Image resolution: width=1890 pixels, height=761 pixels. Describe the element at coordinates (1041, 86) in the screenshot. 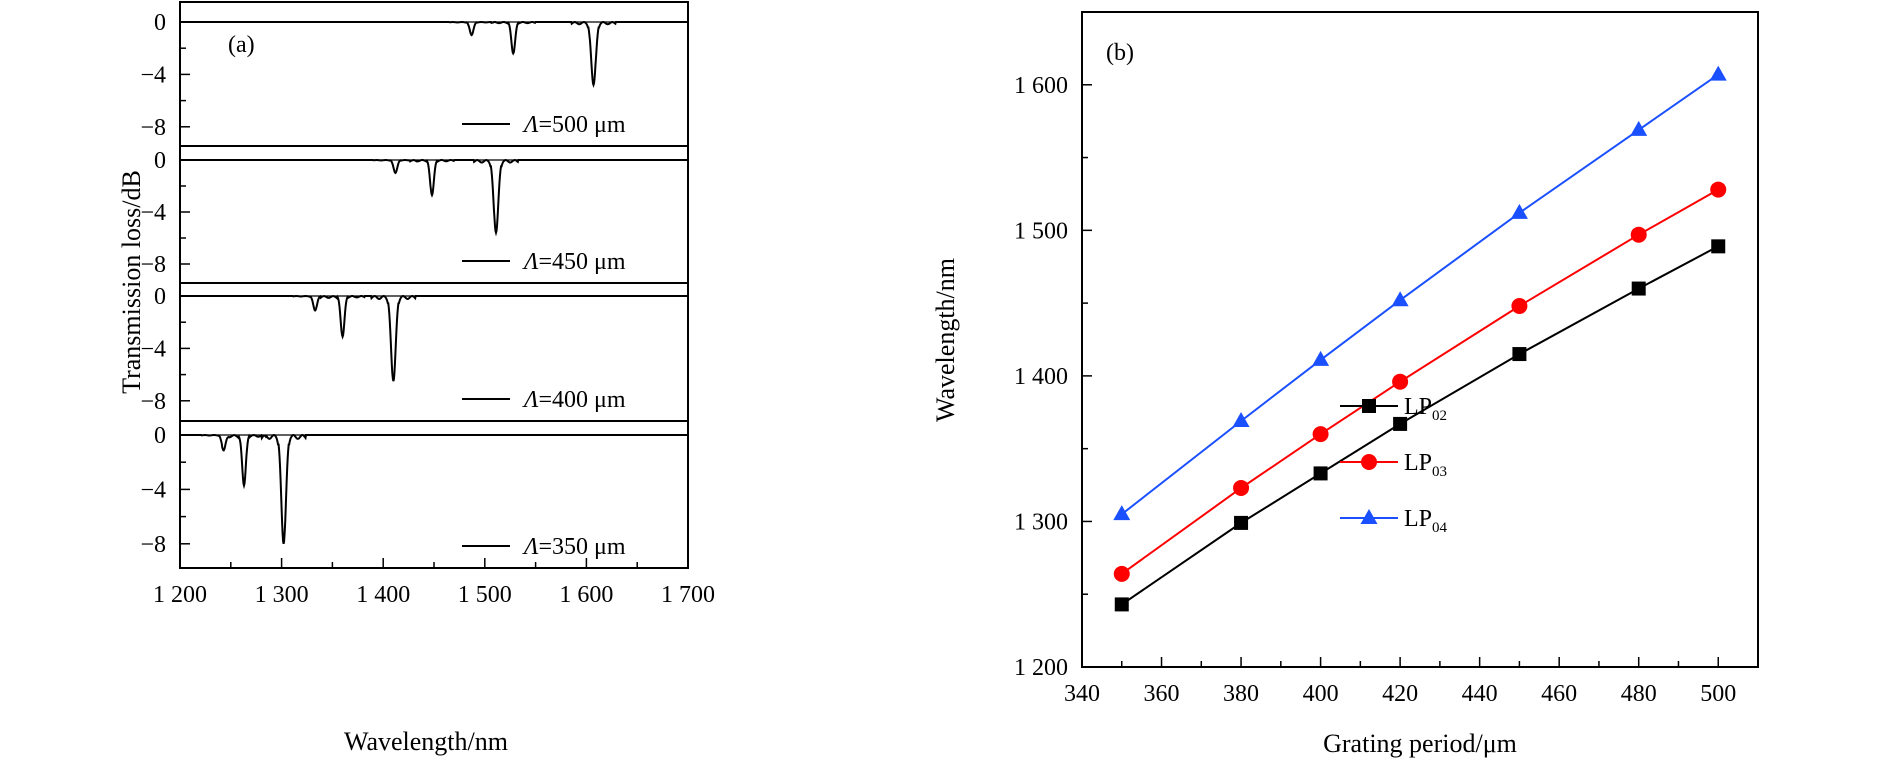

I see `y-tick-label: 1 600` at that location.